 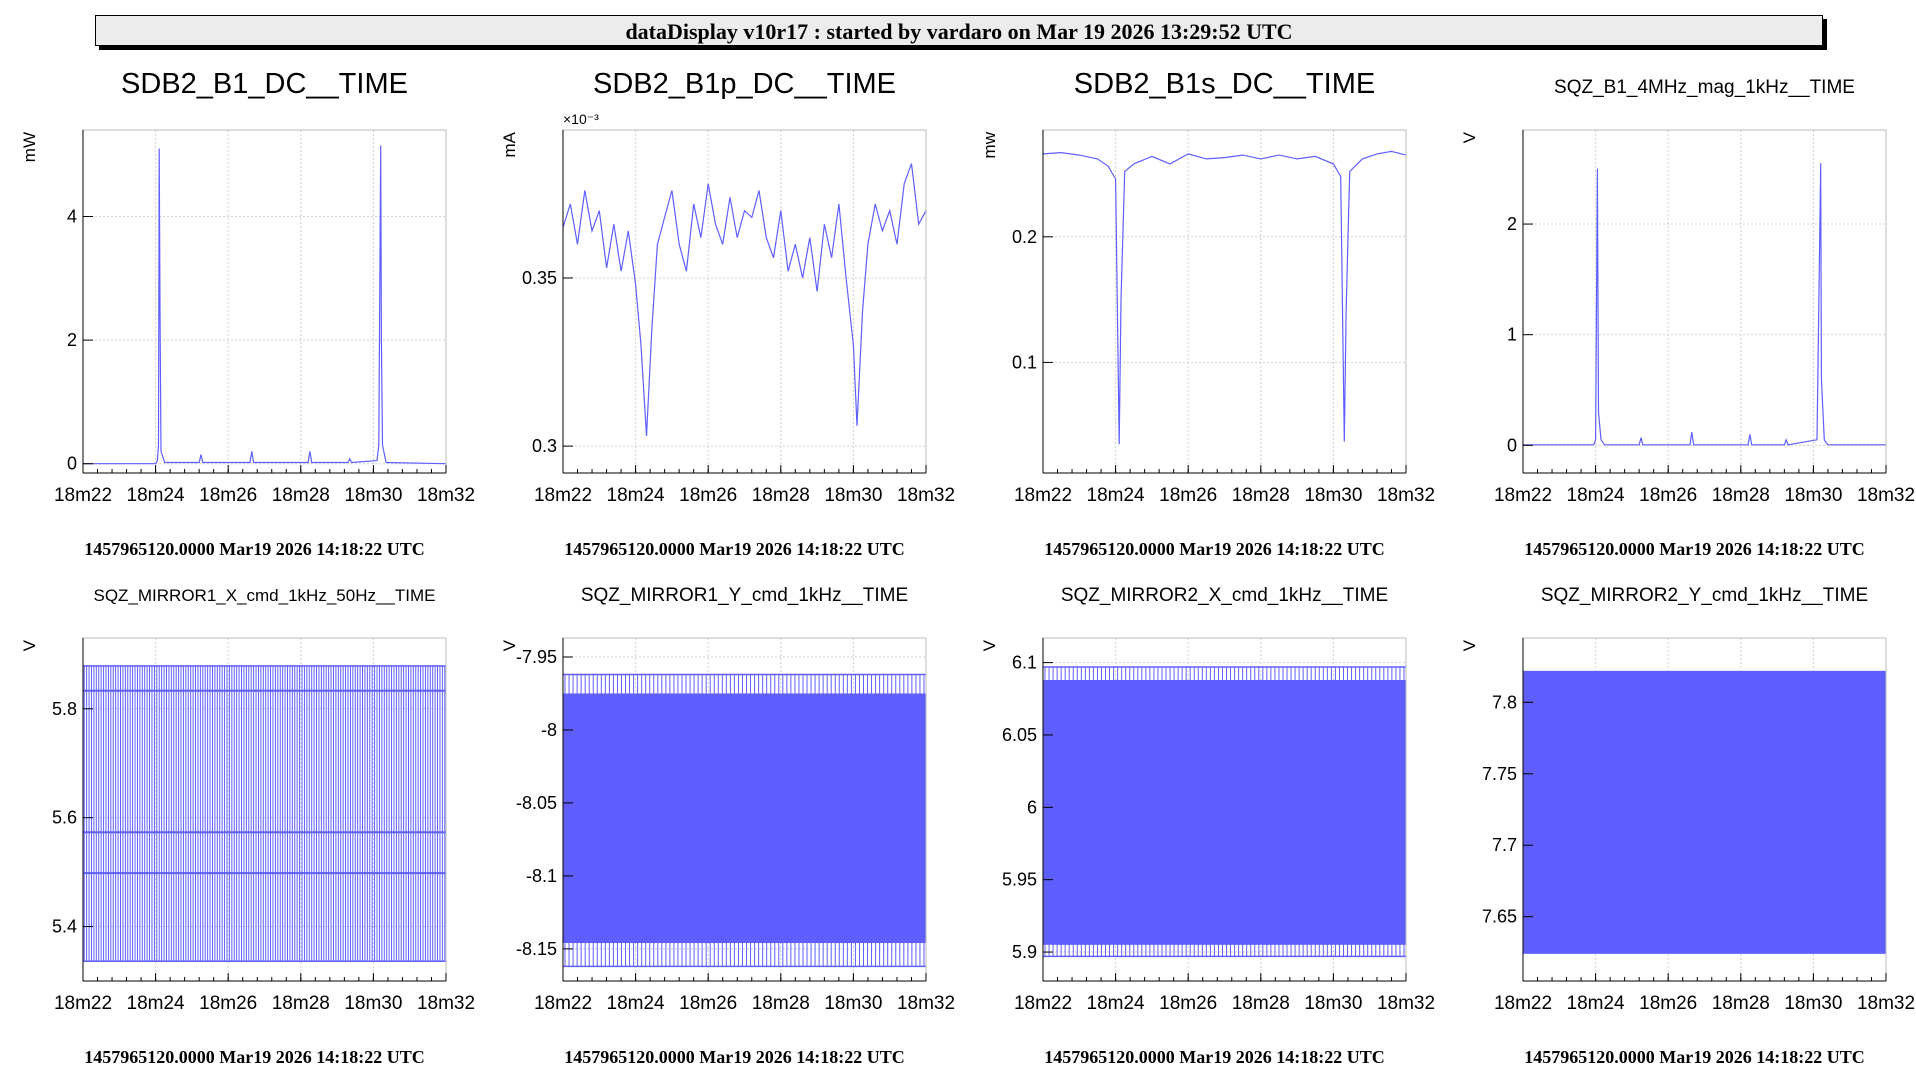 What do you see at coordinates (1704, 87) in the screenshot?
I see `chart-title: SQZ_B1_4MHz_mag_1kHz__TIME` at bounding box center [1704, 87].